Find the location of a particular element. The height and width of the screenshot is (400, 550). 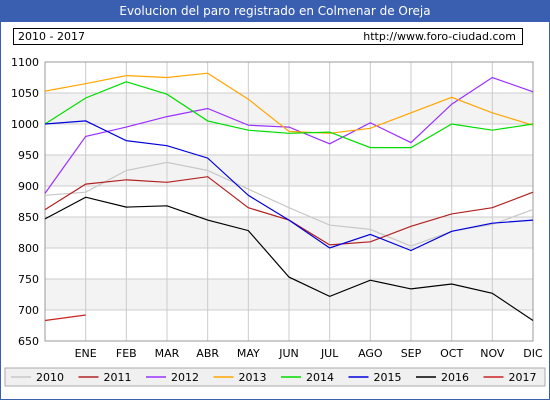

legend-label: 2017 is located at coordinates (523, 377).